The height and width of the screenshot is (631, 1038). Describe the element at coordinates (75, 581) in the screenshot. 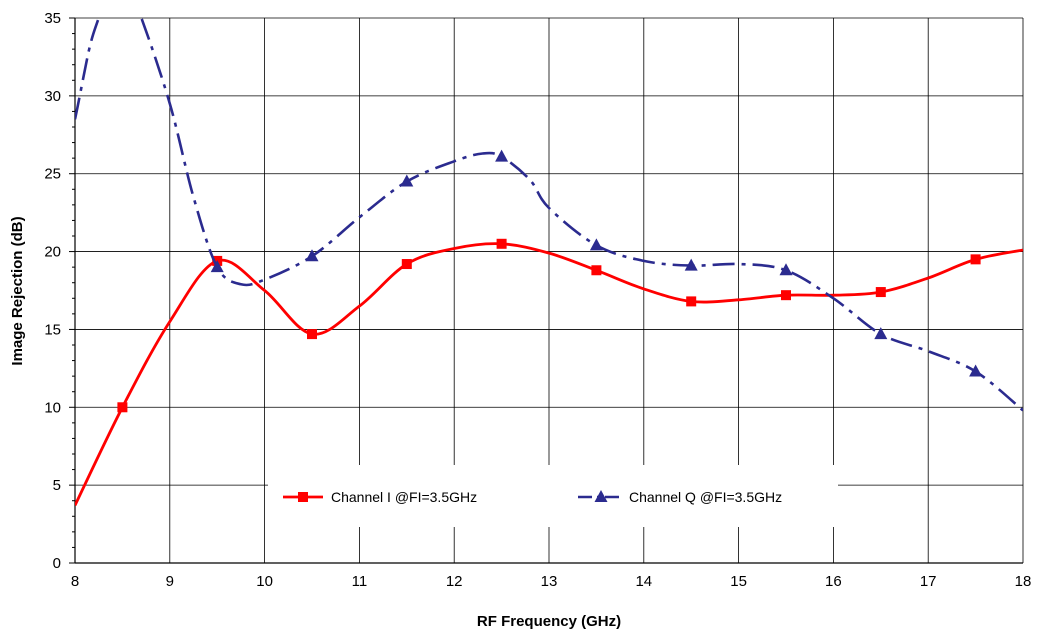

I see `x-tick-label: 8` at that location.